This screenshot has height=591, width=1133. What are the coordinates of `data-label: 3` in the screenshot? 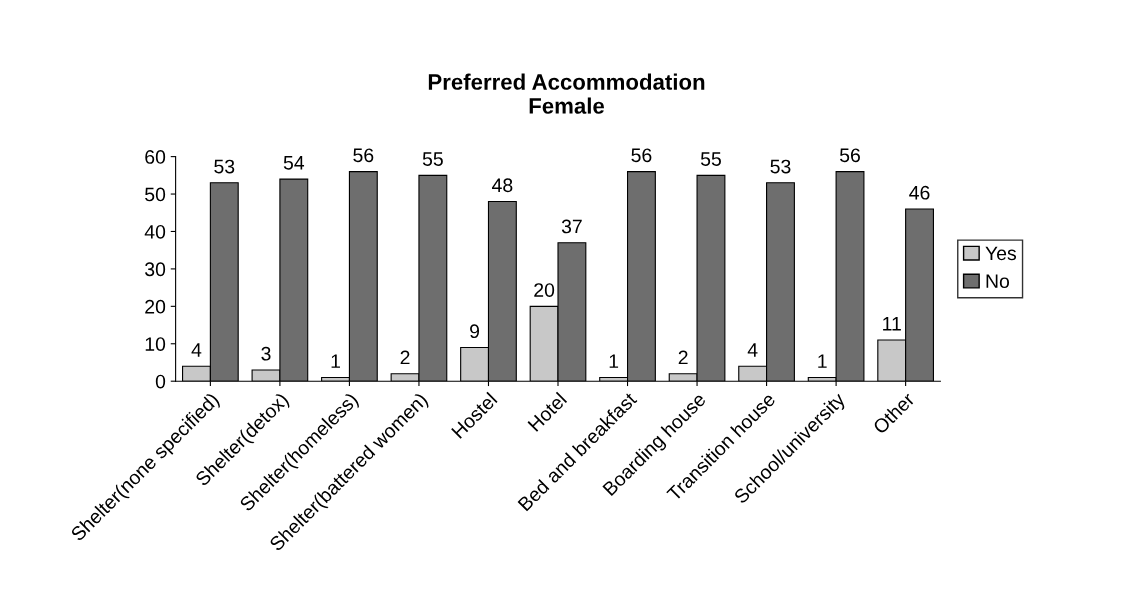 It's located at (266, 353).